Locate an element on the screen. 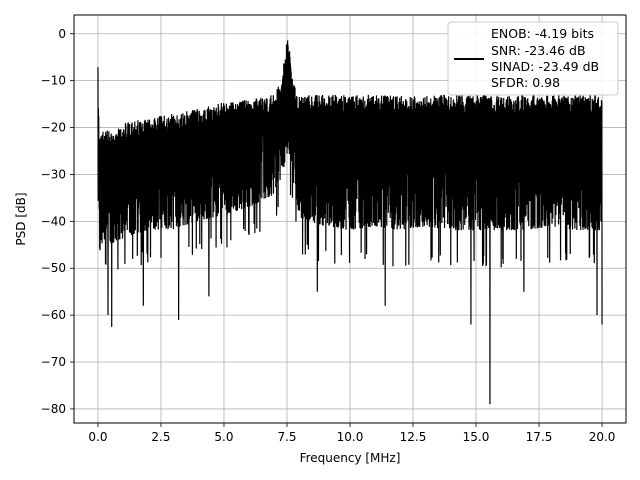 The height and width of the screenshot is (480, 640). legend-box is located at coordinates (533, 58).